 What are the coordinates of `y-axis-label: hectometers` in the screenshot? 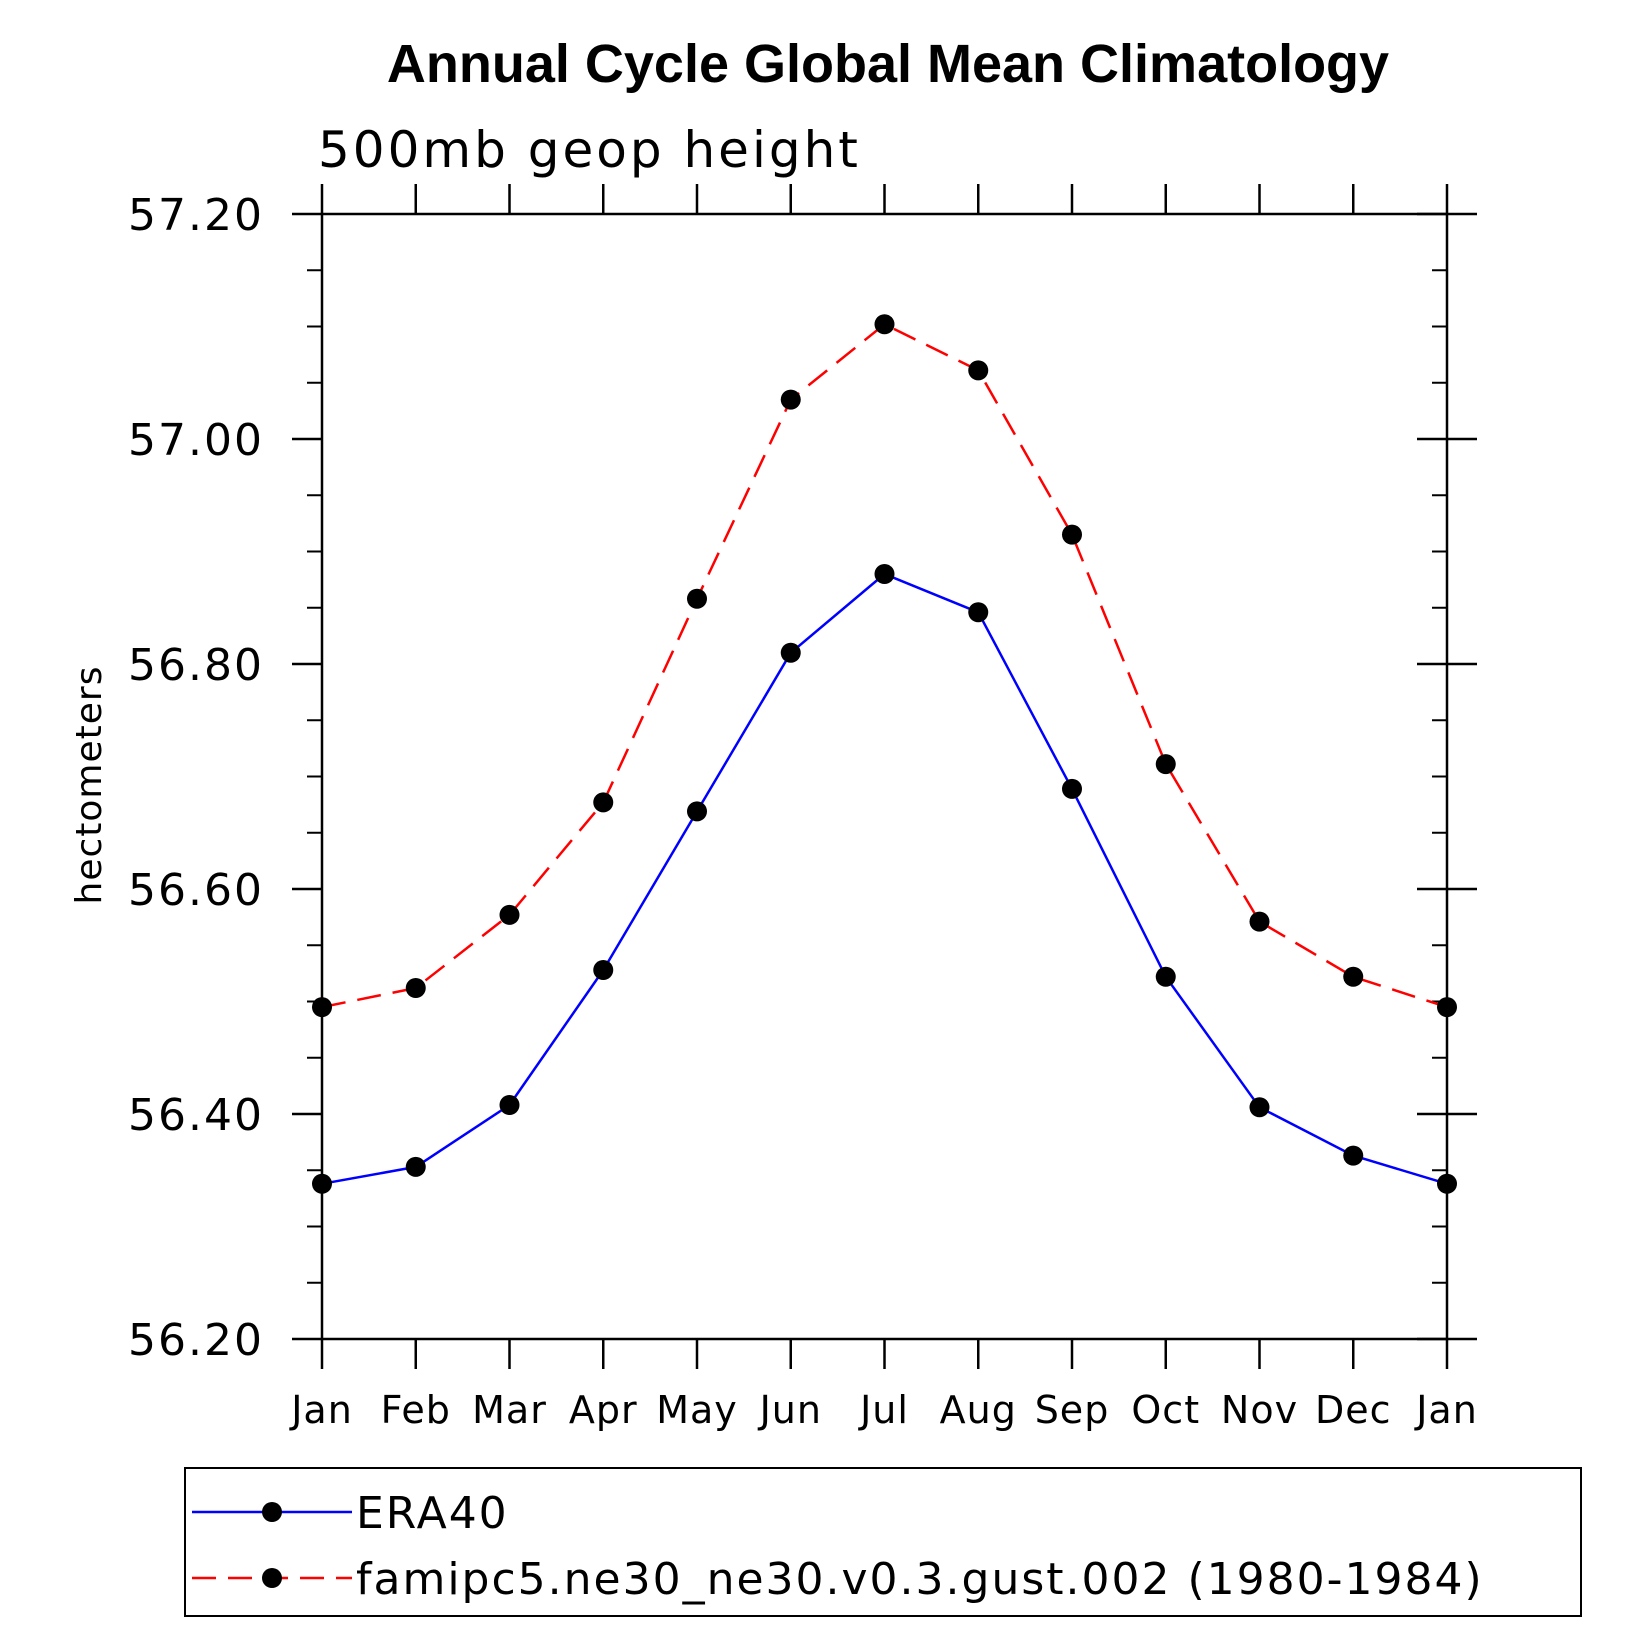 It's located at (89, 785).